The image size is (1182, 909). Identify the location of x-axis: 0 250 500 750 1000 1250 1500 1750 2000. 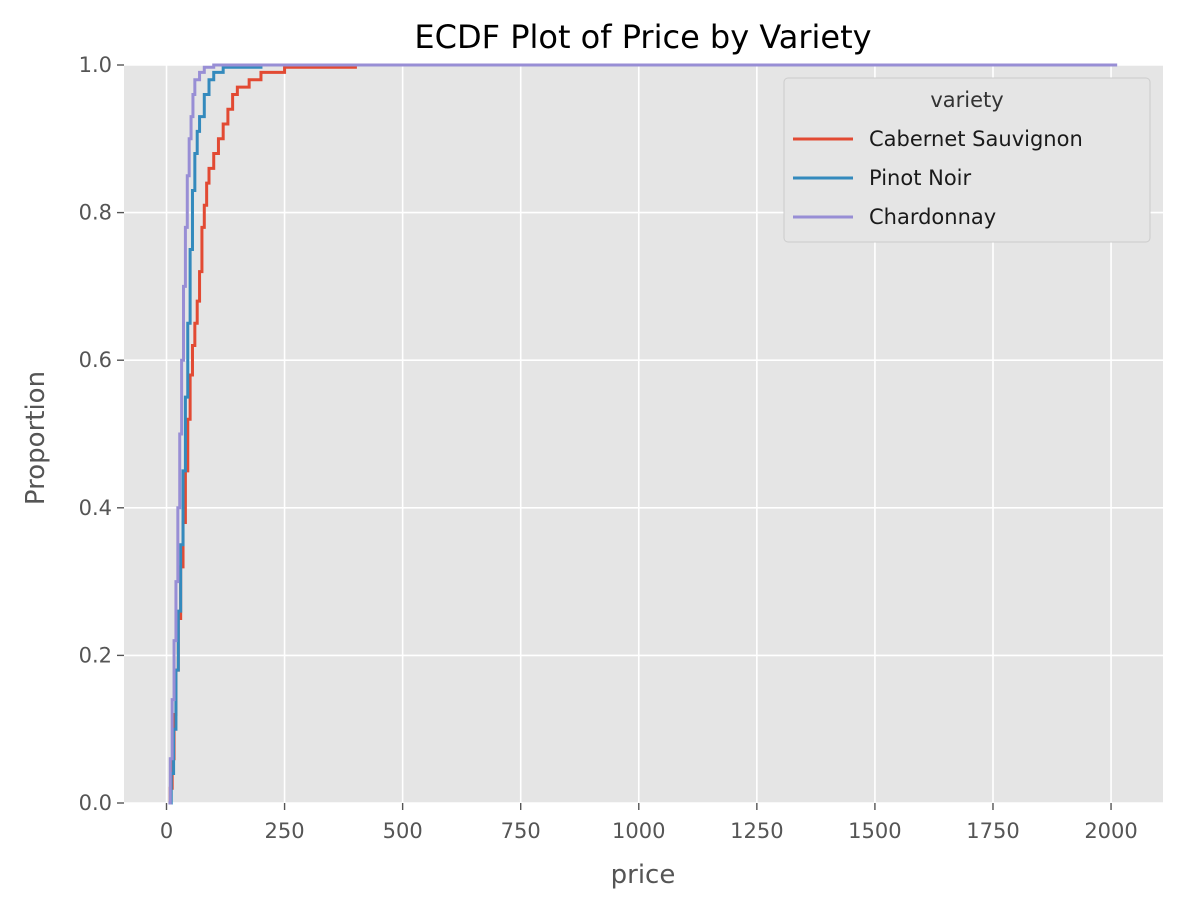
(649, 823).